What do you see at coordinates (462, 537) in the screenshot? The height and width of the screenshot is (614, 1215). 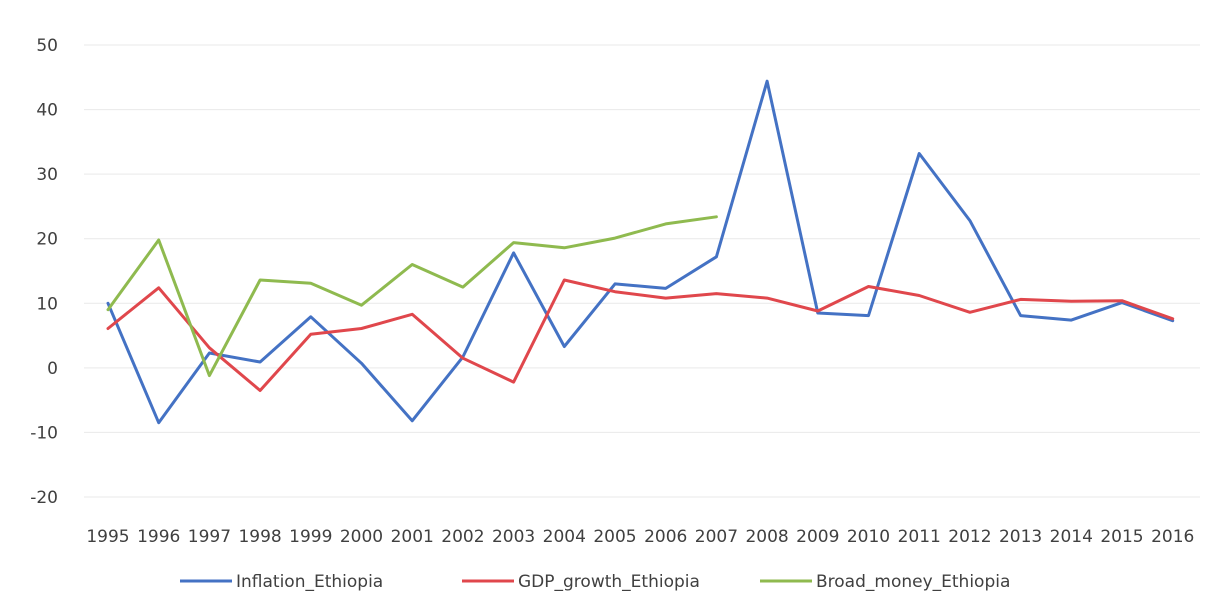 I see `x-tick-label: 2002` at bounding box center [462, 537].